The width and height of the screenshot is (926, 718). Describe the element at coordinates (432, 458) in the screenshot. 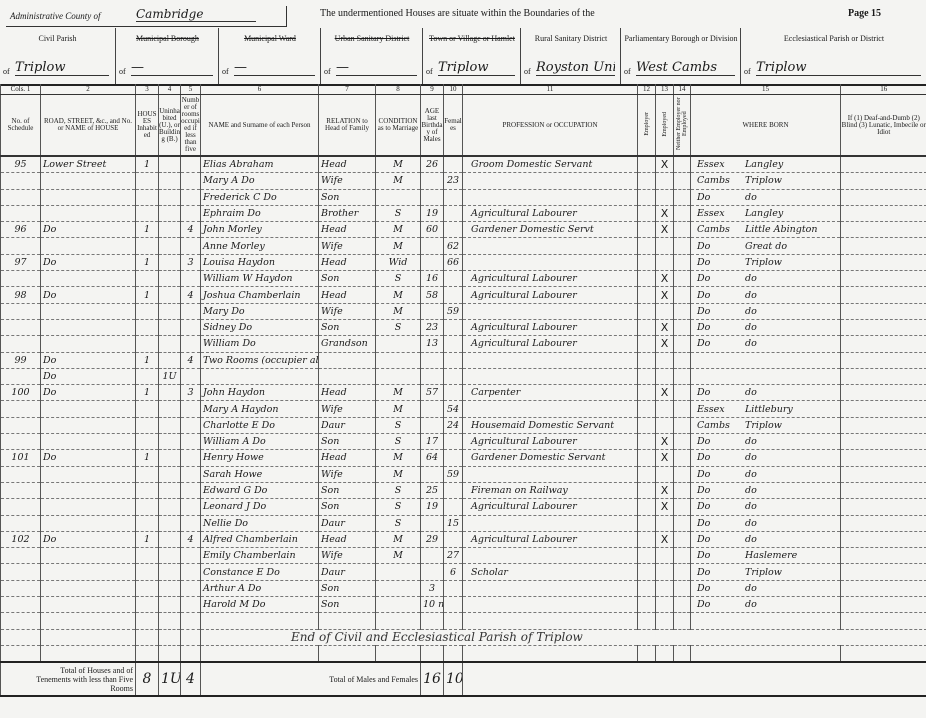

I see `cell-age-m: 64` at that location.